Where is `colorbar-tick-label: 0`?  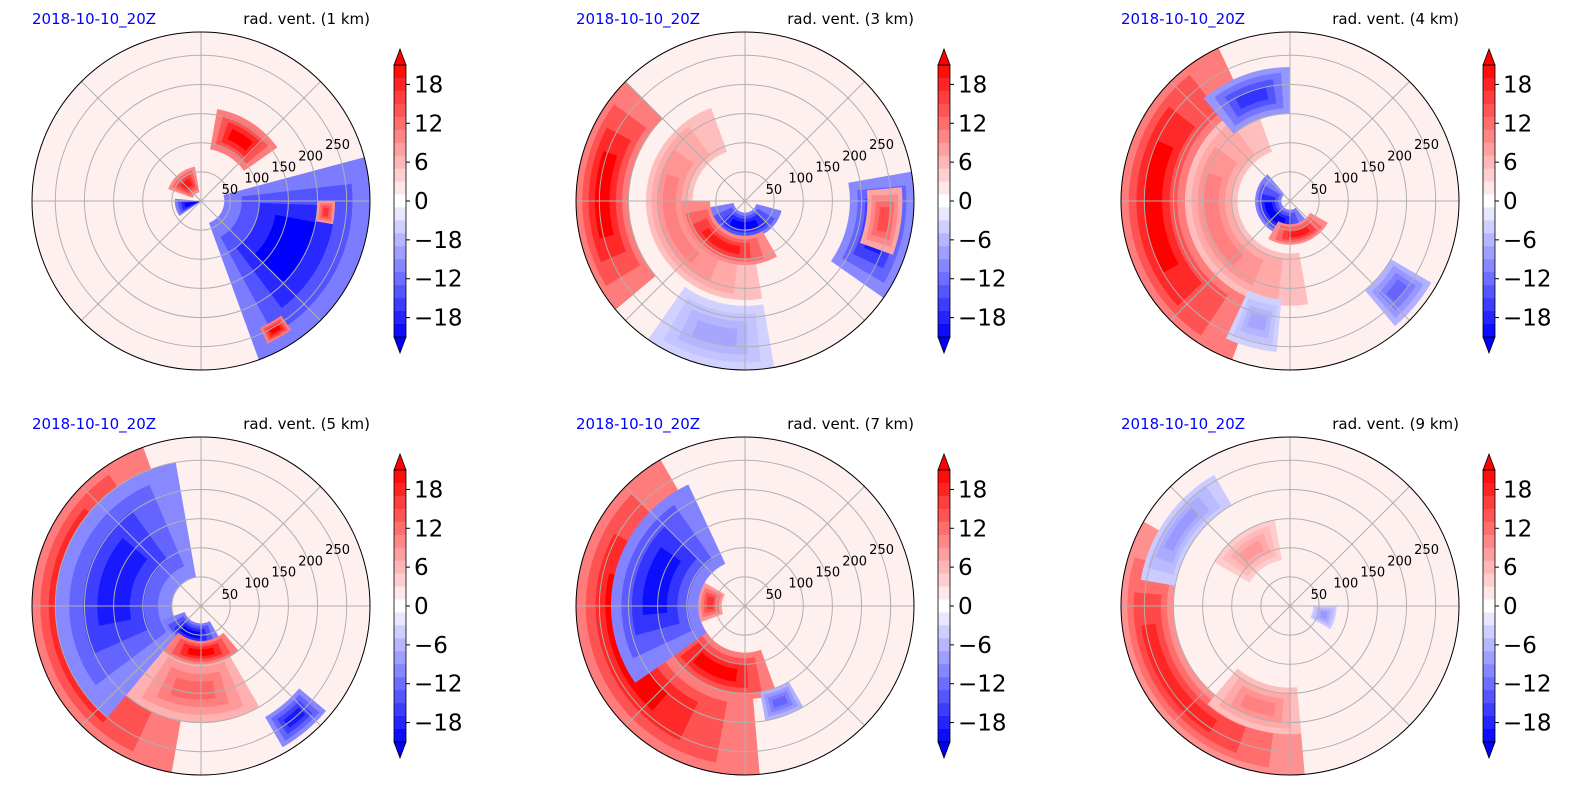
colorbar-tick-label: 0 is located at coordinates (1510, 202).